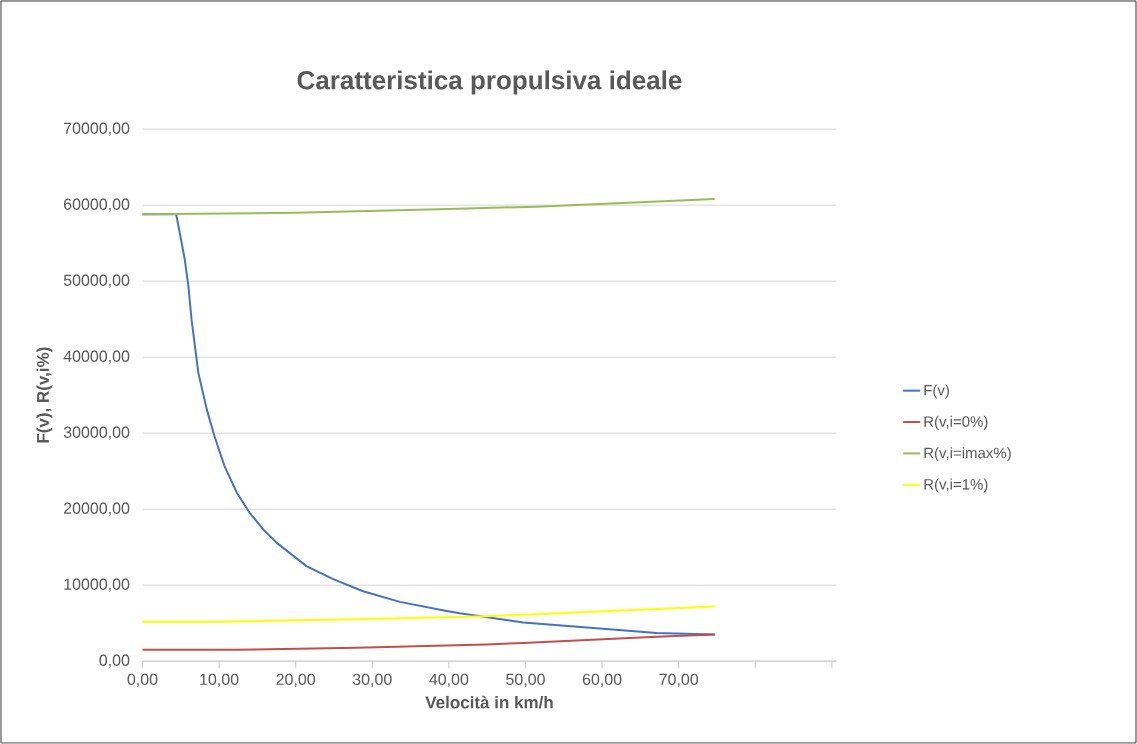 The height and width of the screenshot is (744, 1137). I want to click on x-tick-label: 60,00, so click(602, 680).